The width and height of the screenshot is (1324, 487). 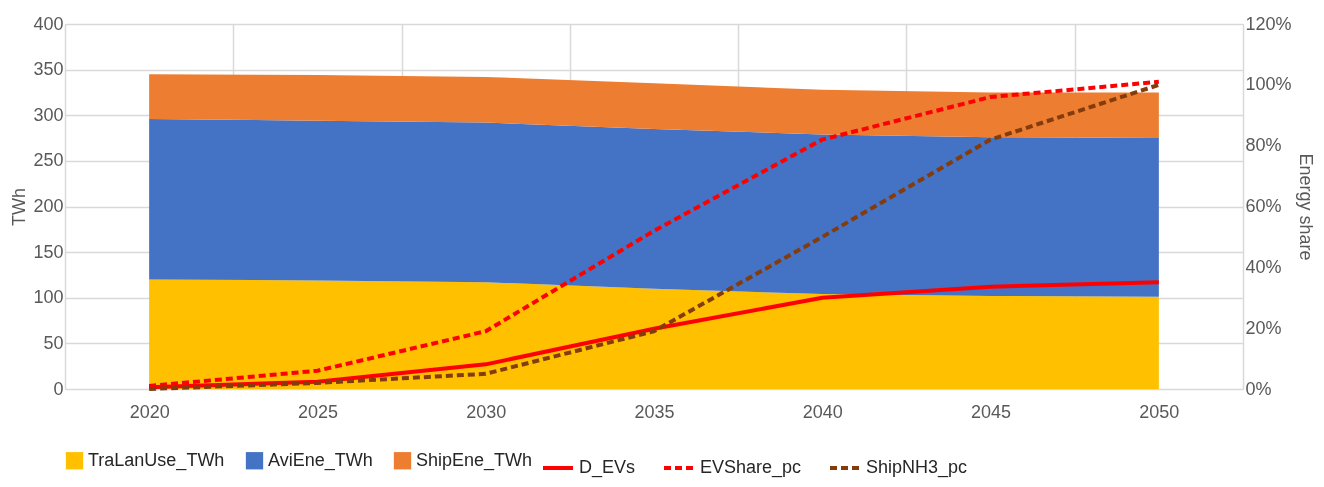 I want to click on legend-label: AviEne_TWh, so click(x=320, y=460).